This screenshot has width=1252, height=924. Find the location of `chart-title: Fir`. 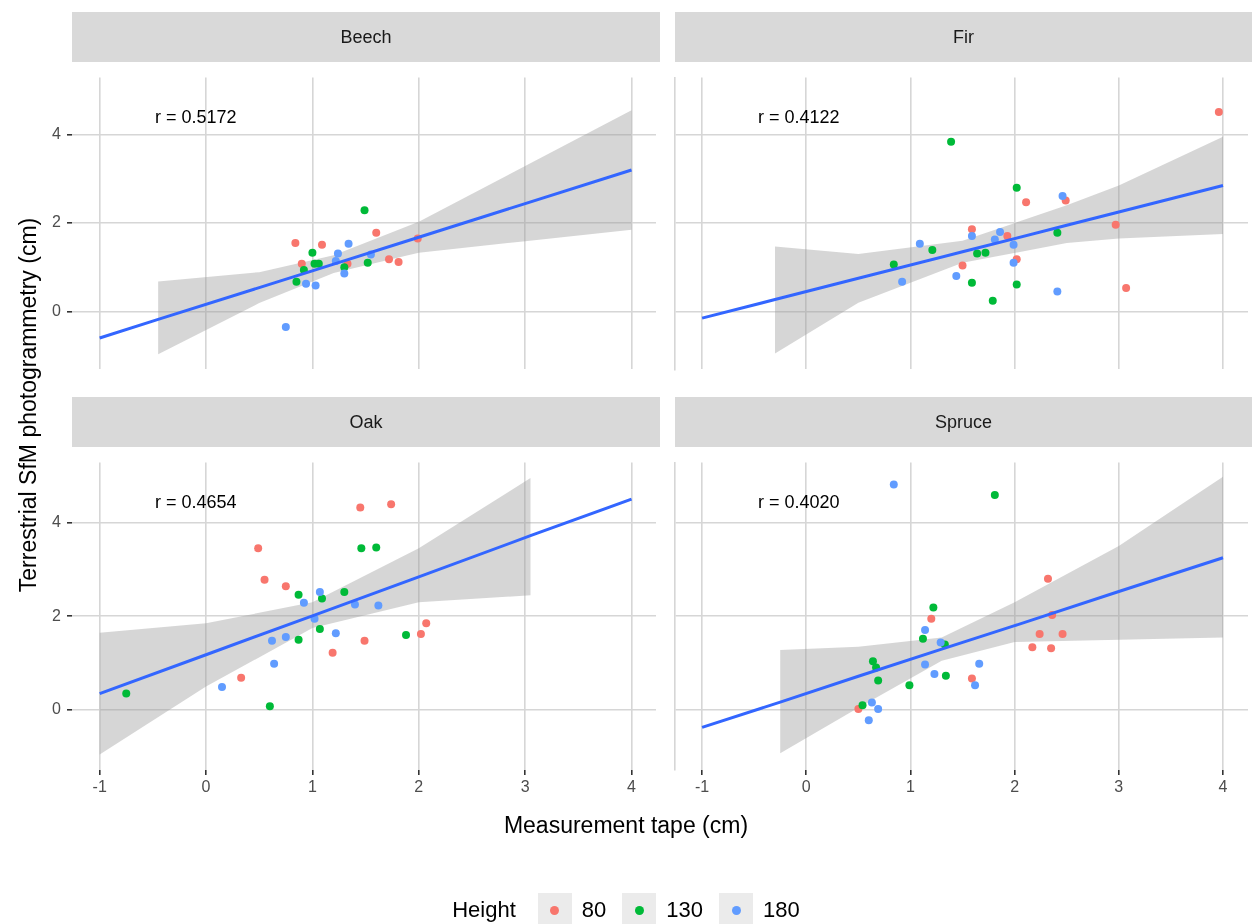

chart-title: Fir is located at coordinates (963, 37).